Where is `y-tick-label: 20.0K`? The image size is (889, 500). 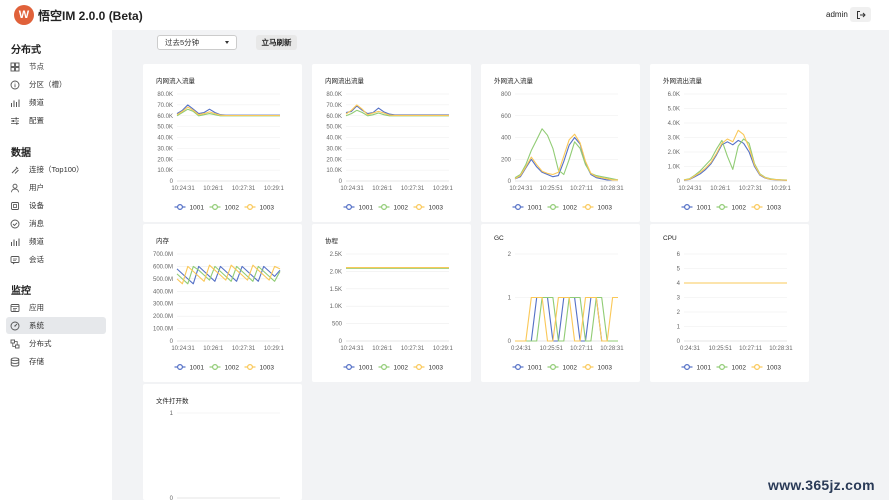
y-tick-label: 20.0K is located at coordinates (165, 160).